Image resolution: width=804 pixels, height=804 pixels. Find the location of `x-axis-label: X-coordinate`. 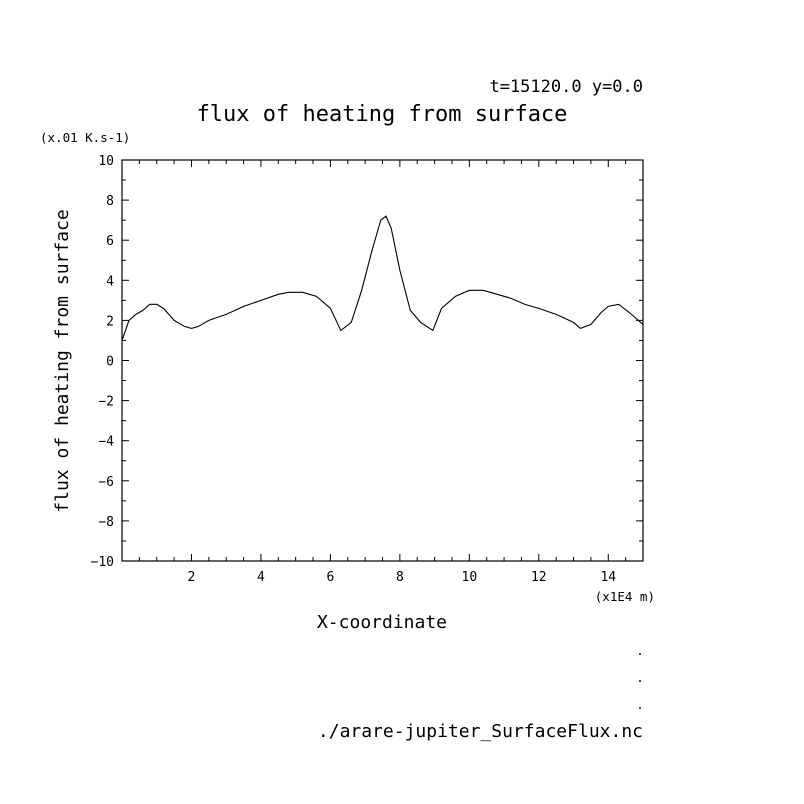

x-axis-label: X-coordinate is located at coordinates (382, 622).